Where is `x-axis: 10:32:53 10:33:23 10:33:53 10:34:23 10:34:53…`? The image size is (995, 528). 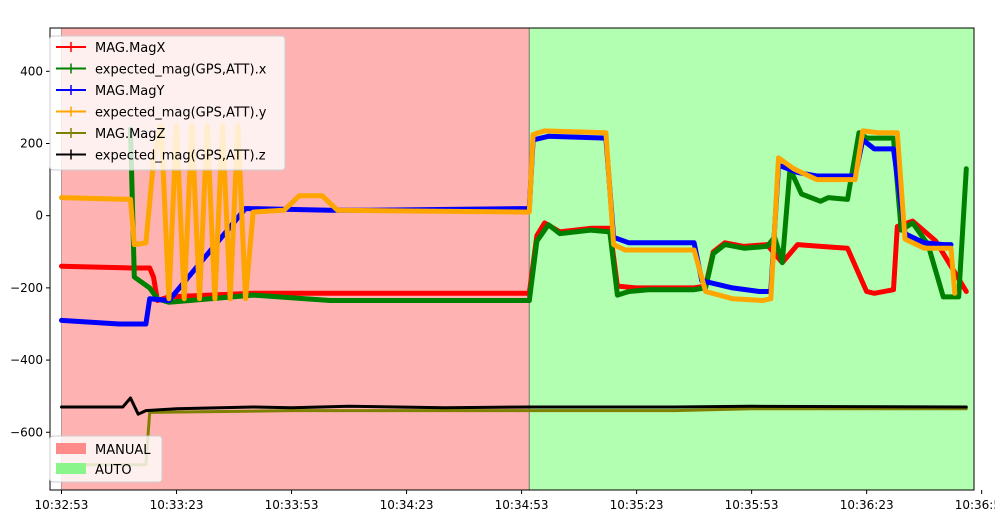
x-axis: 10:32:53 10:33:23 10:33:53 10:34:23 10:34:53… is located at coordinates (515, 501).